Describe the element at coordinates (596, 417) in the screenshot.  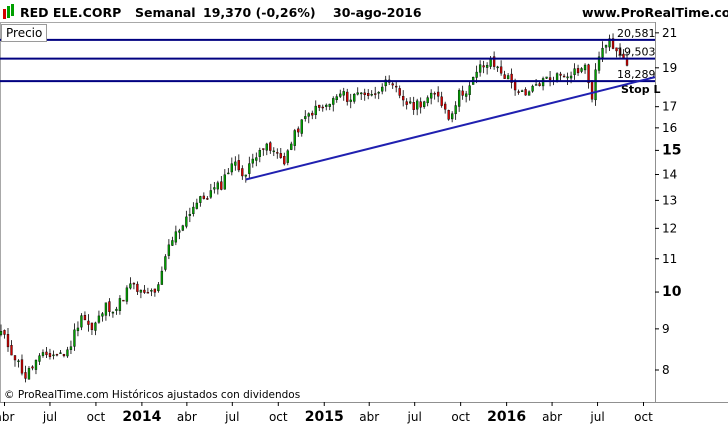
I see `x-tick-label: jul` at that location.